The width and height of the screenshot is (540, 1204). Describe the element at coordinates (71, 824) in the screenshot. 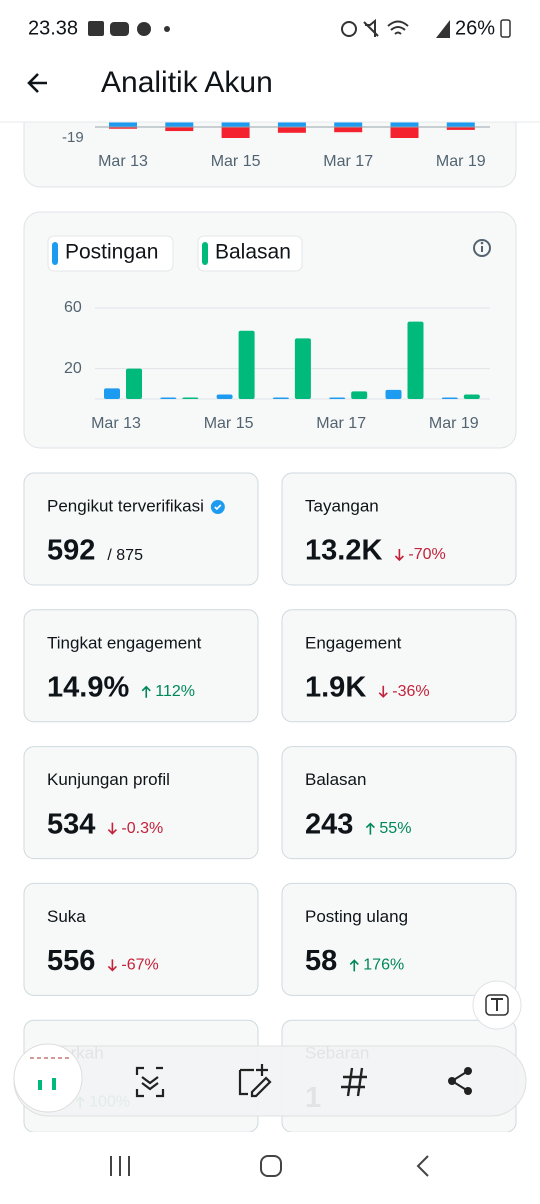

I see `card-value: 534` at that location.